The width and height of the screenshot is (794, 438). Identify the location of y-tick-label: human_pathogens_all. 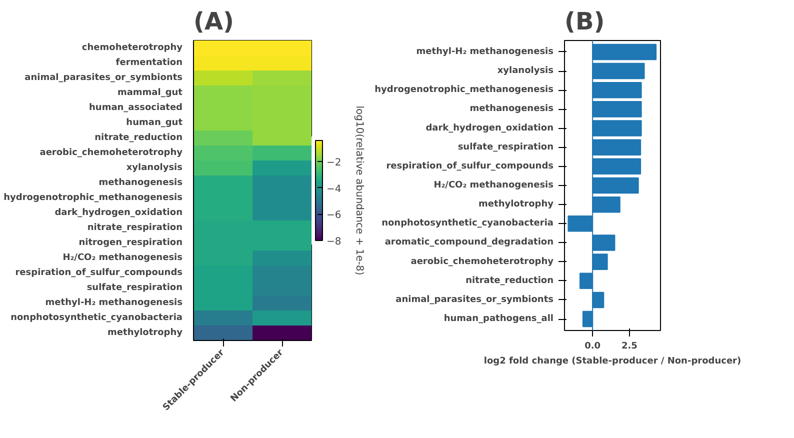
(499, 319).